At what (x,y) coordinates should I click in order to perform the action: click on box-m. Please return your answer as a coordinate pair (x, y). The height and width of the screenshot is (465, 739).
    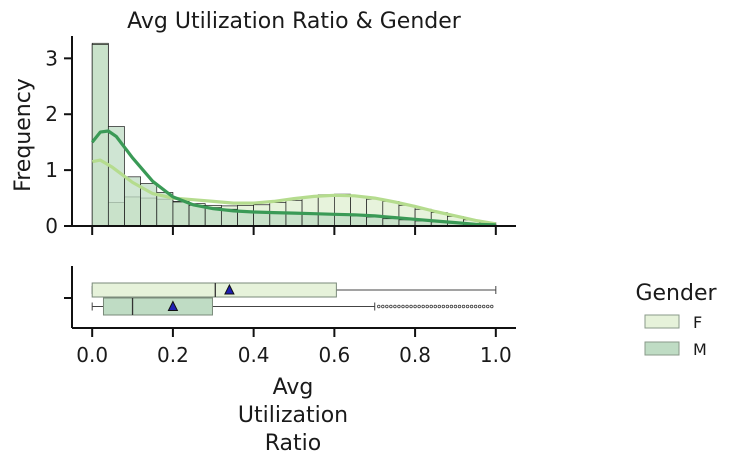
    Looking at the image, I should click on (157, 306).